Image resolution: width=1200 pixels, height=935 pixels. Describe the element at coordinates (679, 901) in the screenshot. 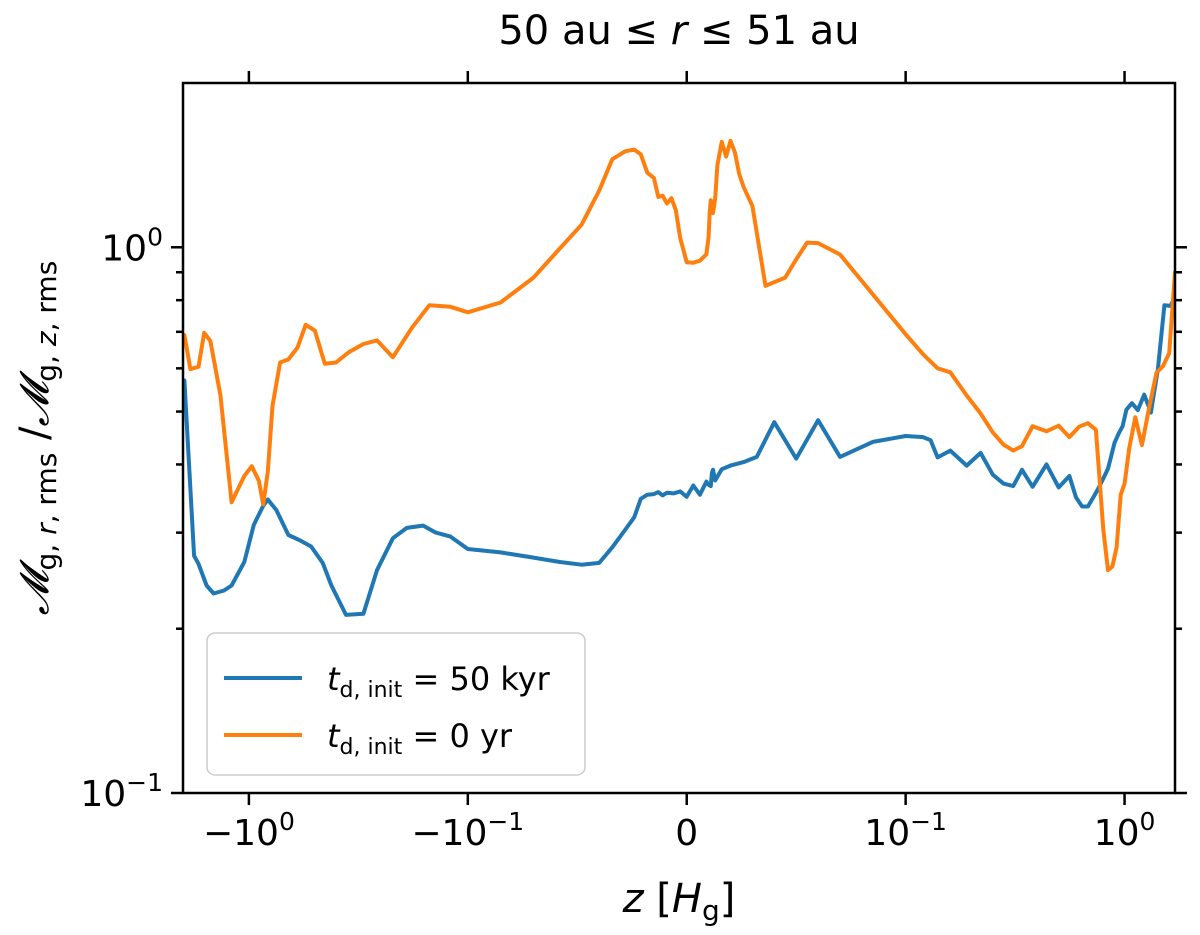

I see `x-axis-label: z [Hg]` at that location.